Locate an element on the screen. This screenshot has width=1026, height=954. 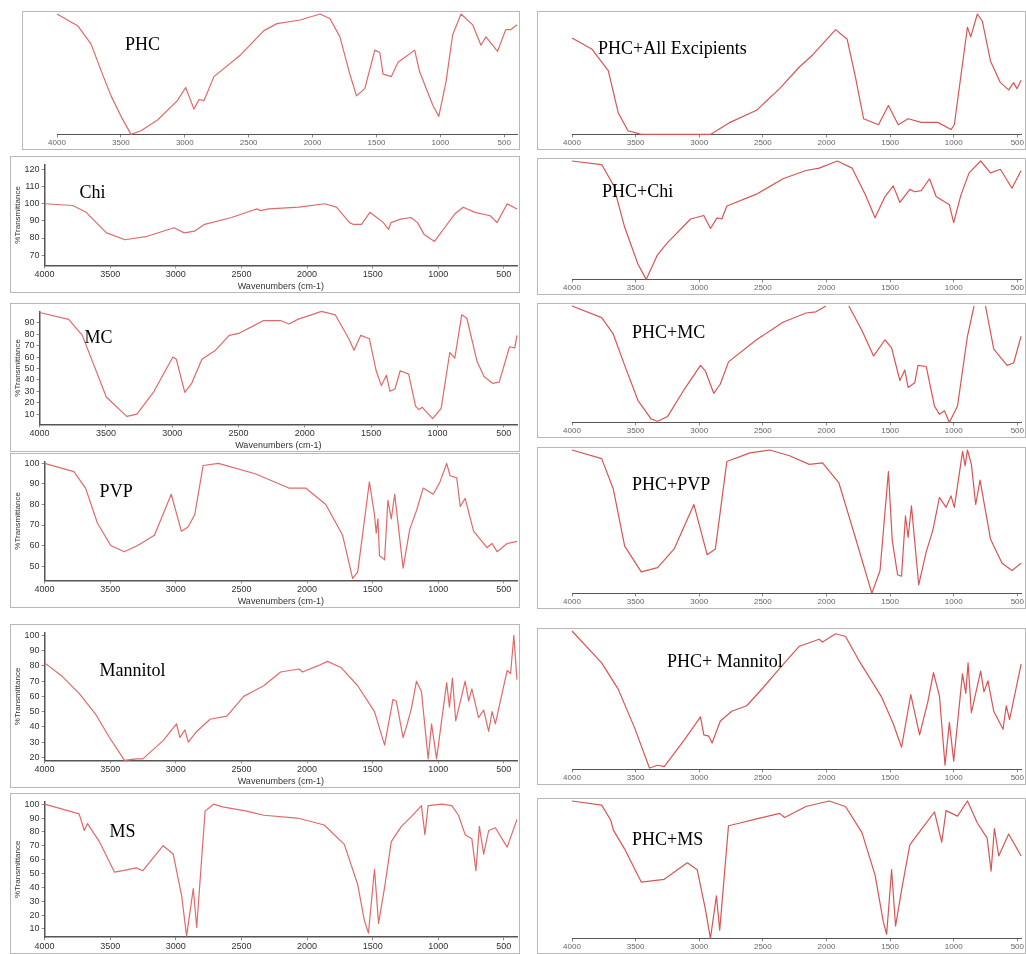
text: MS is located at coordinates (122, 831).